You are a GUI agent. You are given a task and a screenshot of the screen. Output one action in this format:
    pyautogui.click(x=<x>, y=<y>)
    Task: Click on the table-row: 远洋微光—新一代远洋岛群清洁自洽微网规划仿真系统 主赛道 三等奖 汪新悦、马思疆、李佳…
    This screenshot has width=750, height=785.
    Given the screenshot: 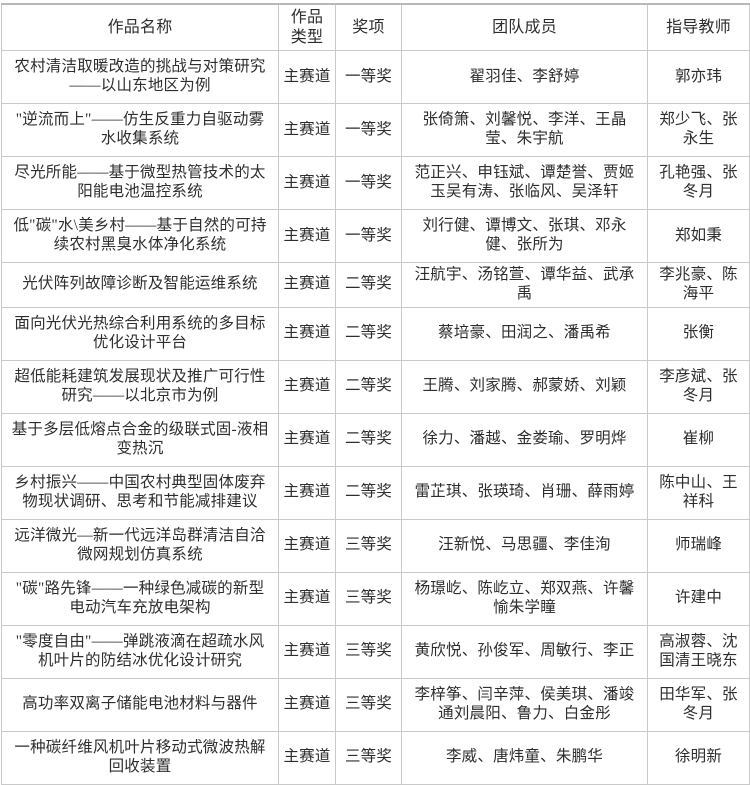 What is the action you would take?
    pyautogui.click(x=375, y=545)
    